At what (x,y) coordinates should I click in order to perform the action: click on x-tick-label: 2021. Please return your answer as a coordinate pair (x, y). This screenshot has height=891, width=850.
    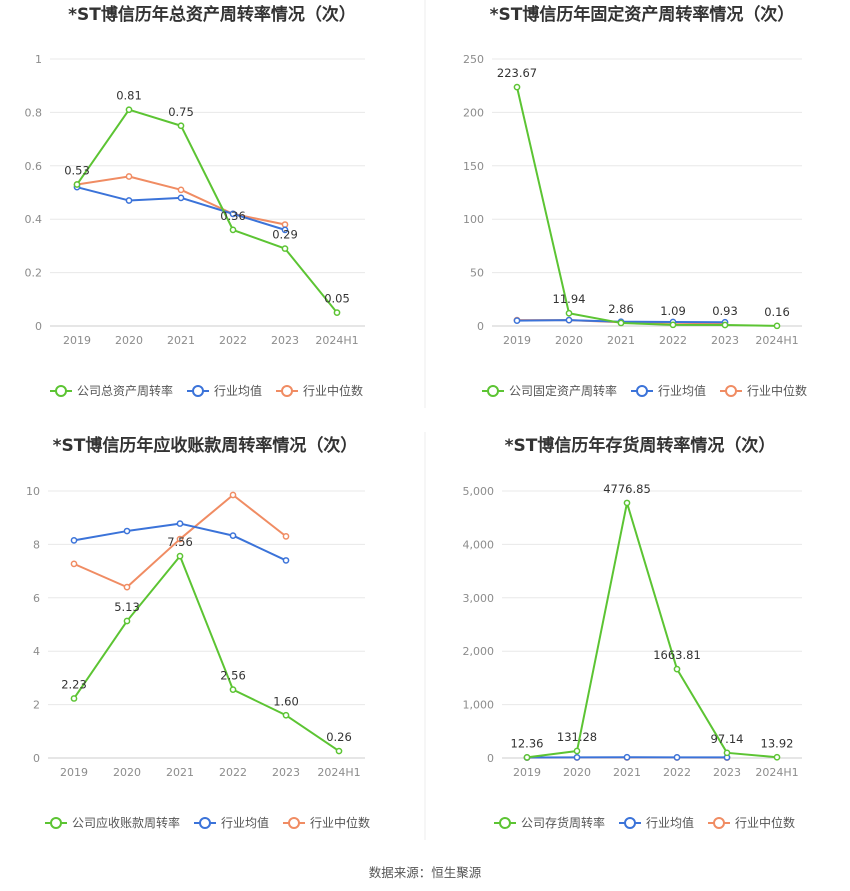
    Looking at the image, I should click on (180, 772).